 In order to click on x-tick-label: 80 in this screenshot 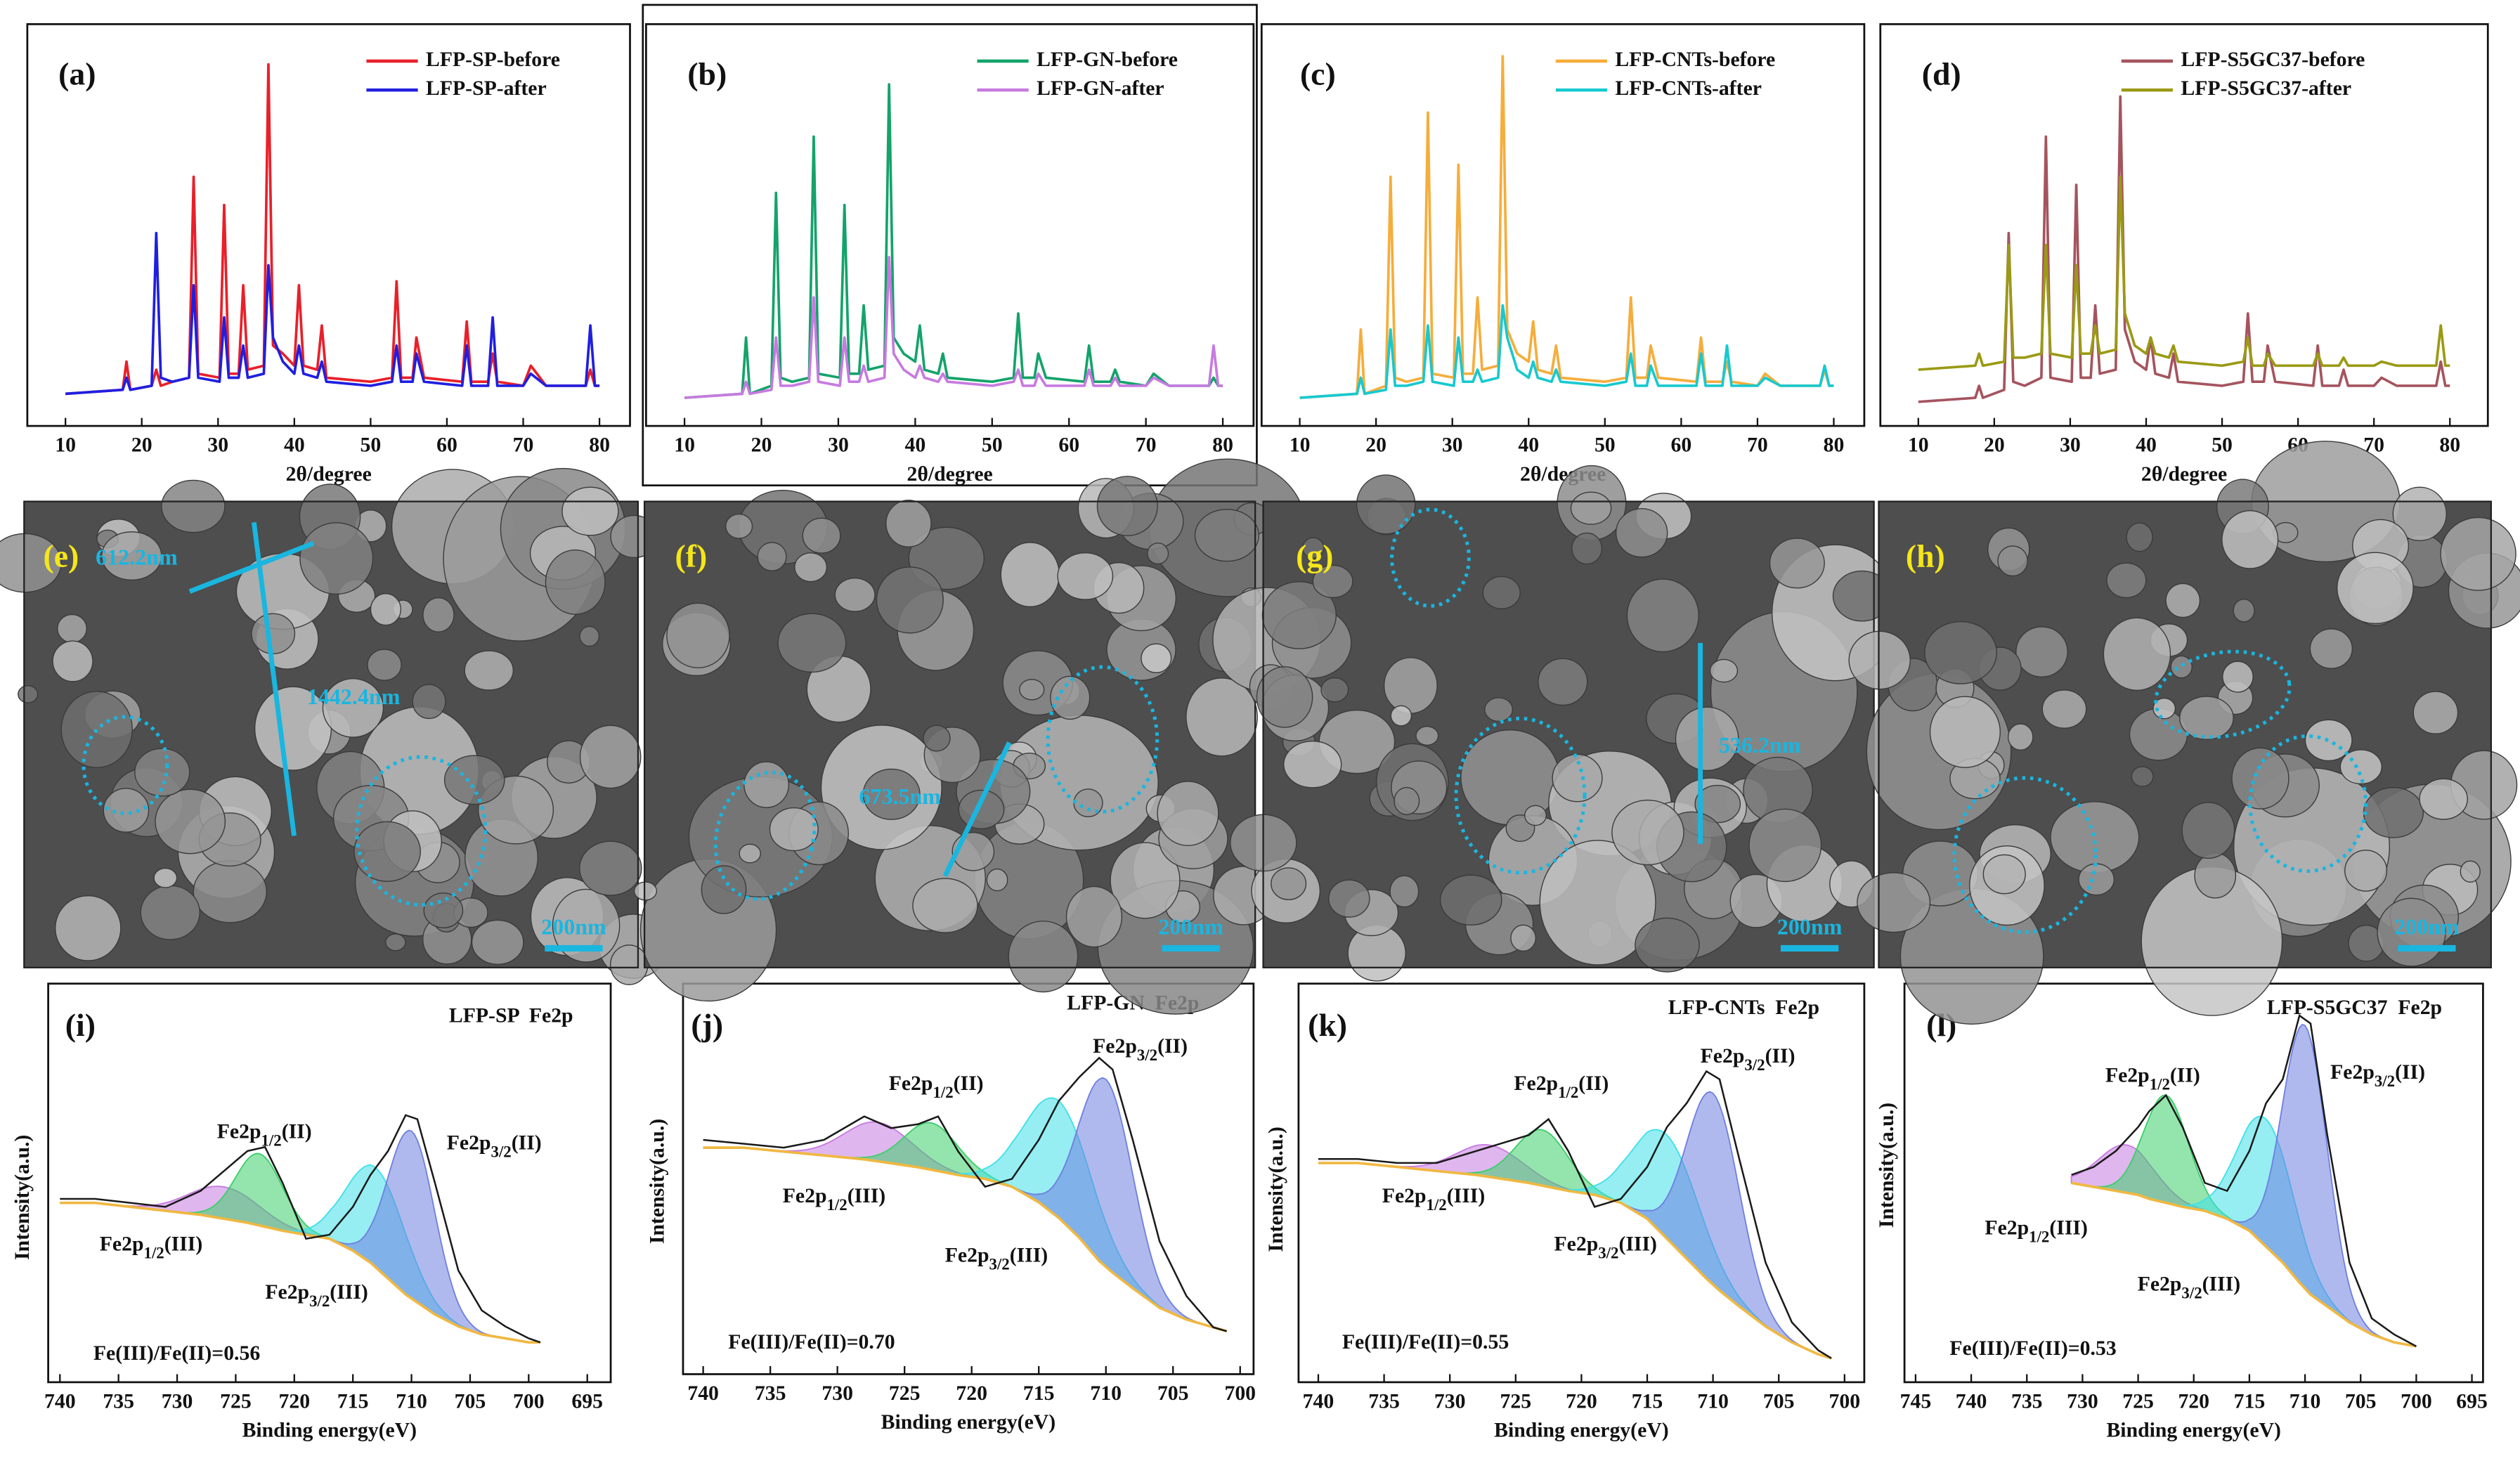, I will do `click(1835, 446)`.